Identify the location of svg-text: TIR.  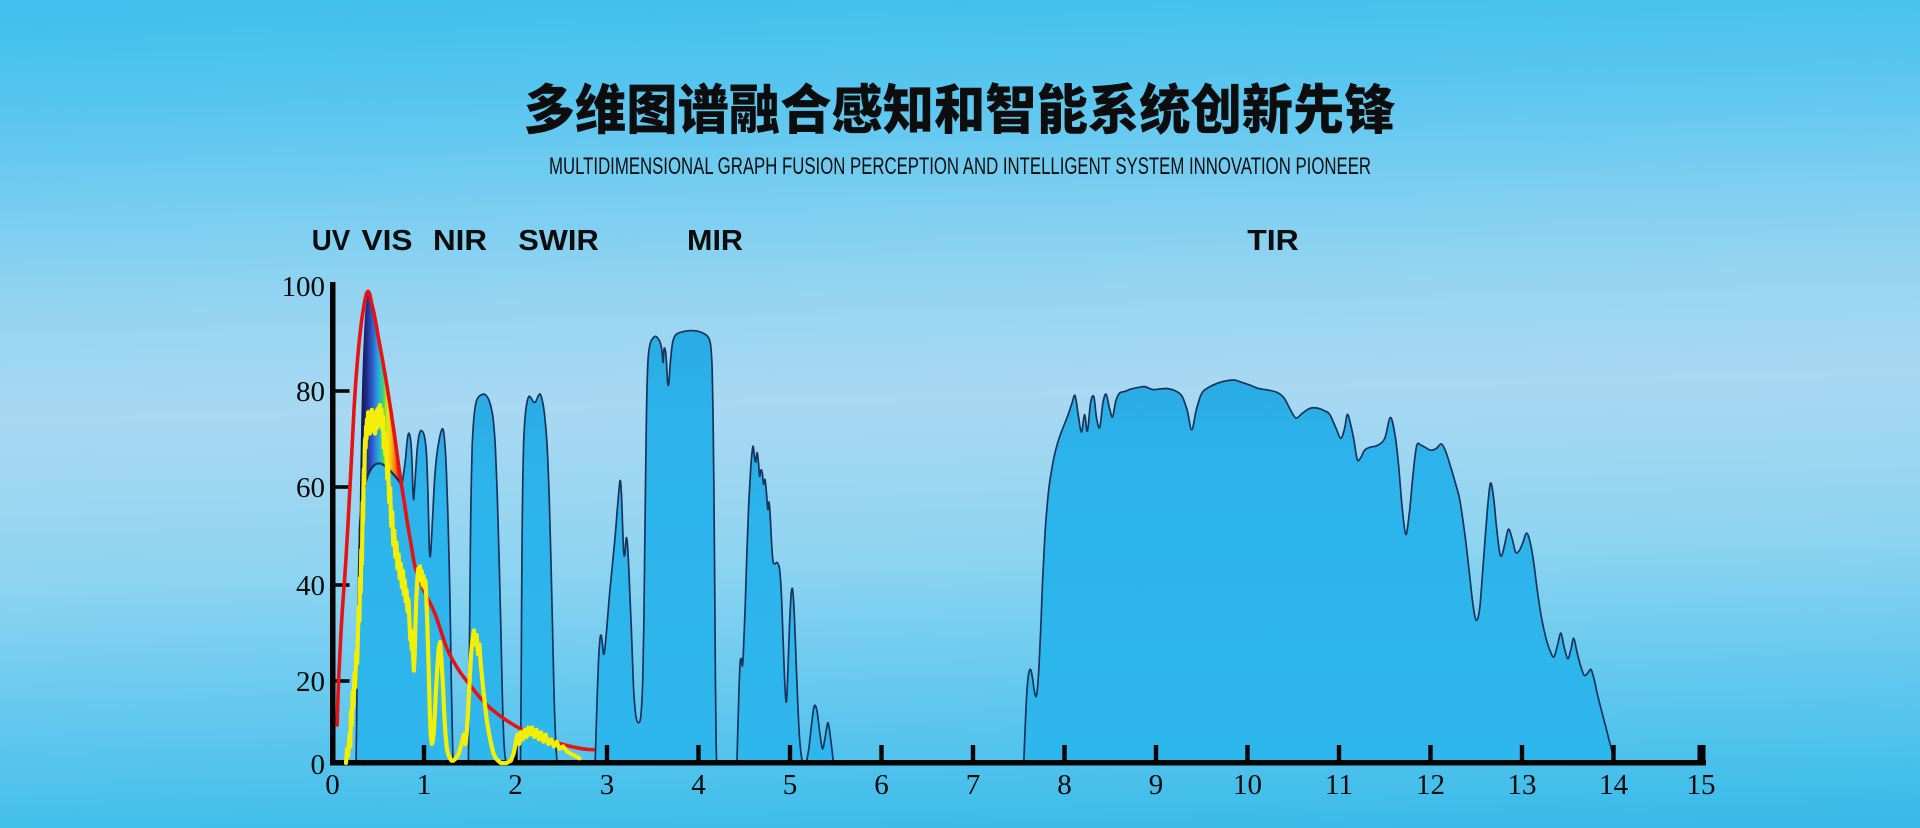
(1273, 241).